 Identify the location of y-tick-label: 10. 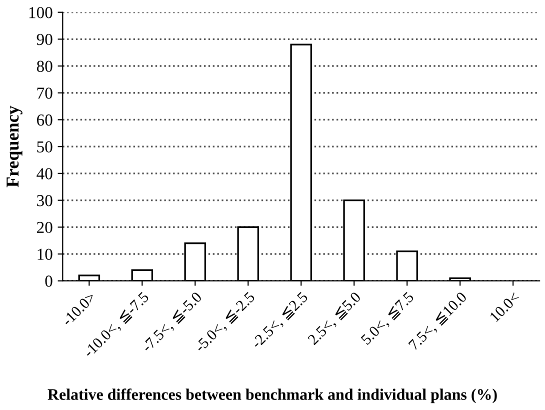
(45, 254).